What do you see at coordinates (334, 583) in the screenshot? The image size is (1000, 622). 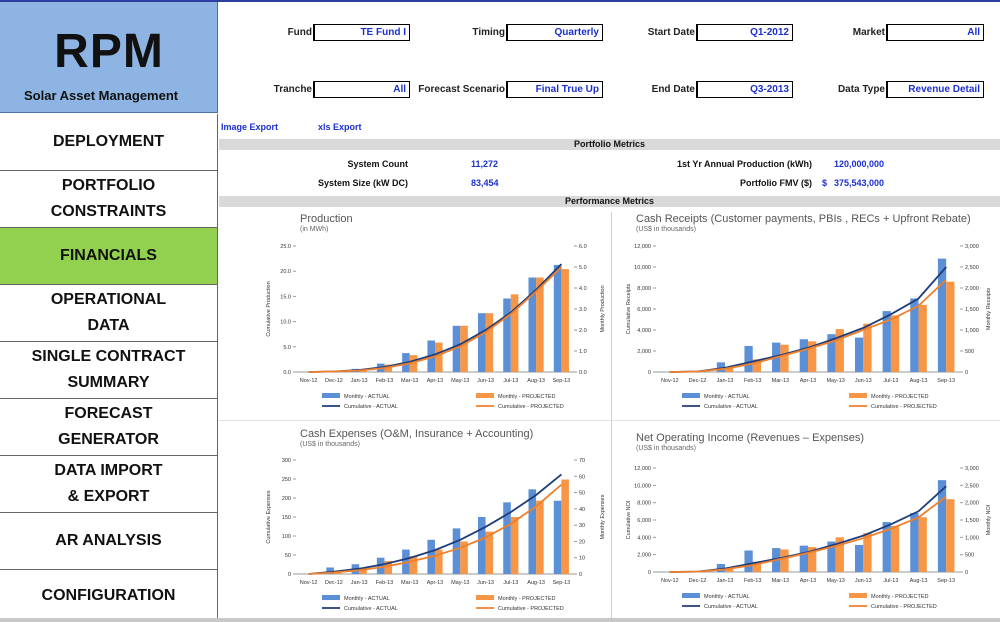 I see `x-tick-label: Dec-12` at bounding box center [334, 583].